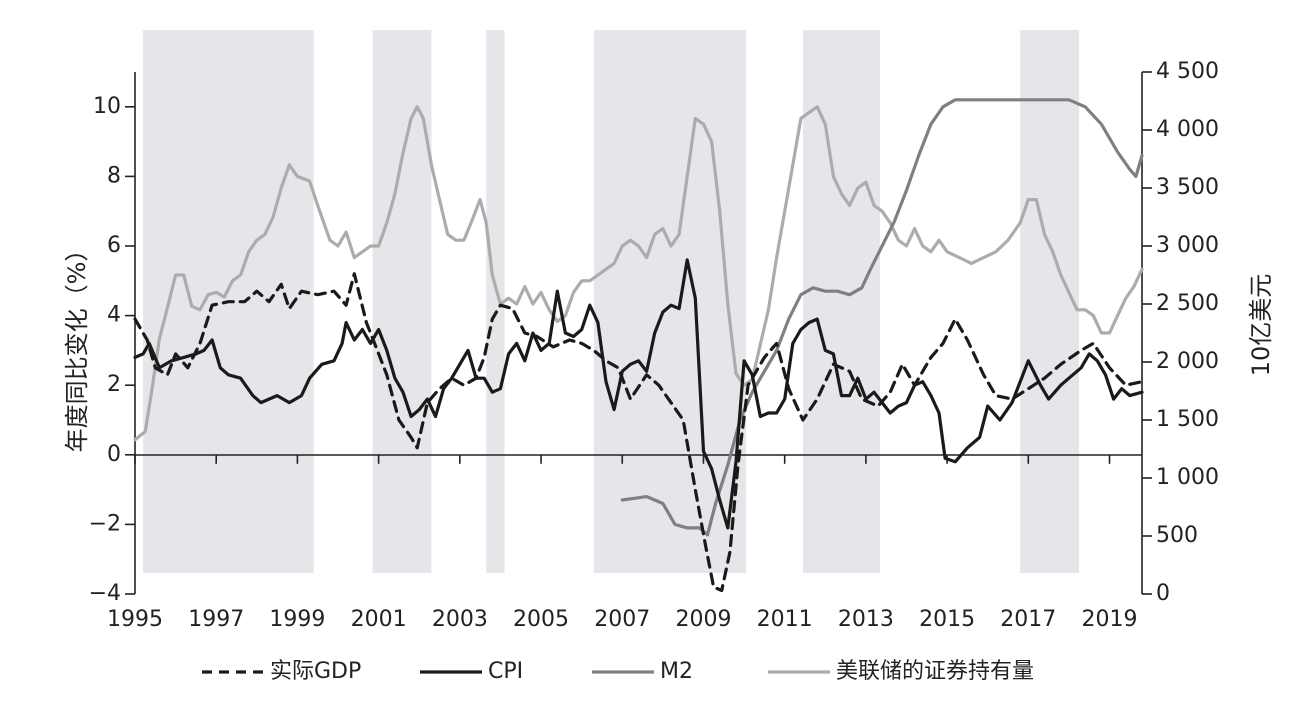  What do you see at coordinates (1187, 129) in the screenshot?
I see `right-y-tick-label: 4 000` at bounding box center [1187, 129].